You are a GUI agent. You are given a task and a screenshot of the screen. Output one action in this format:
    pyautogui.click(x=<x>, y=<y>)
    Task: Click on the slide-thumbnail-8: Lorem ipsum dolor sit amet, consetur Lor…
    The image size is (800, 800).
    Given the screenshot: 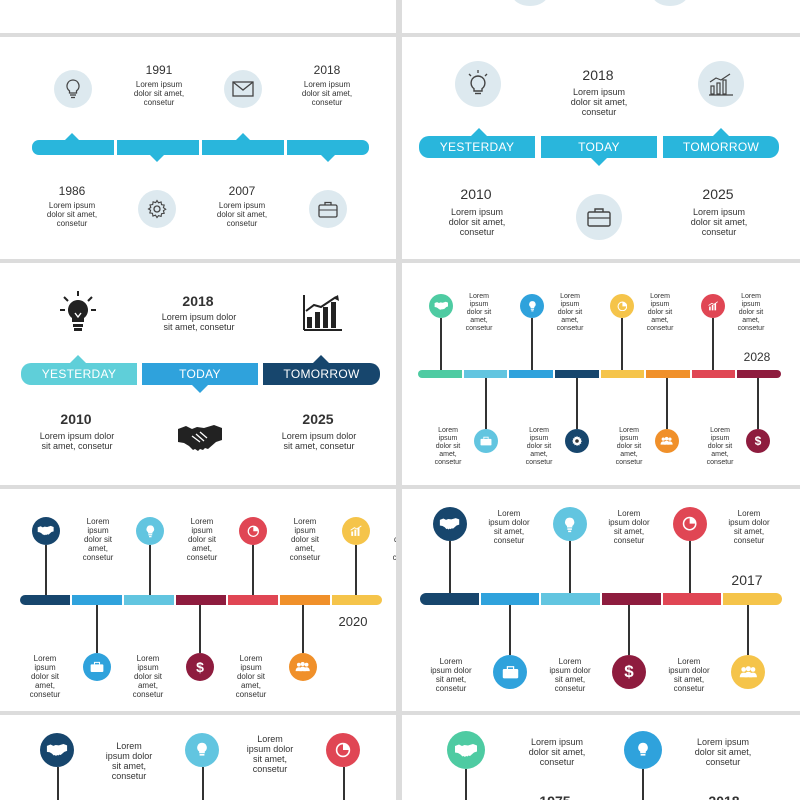 What is the action you would take?
    pyautogui.click(x=601, y=757)
    